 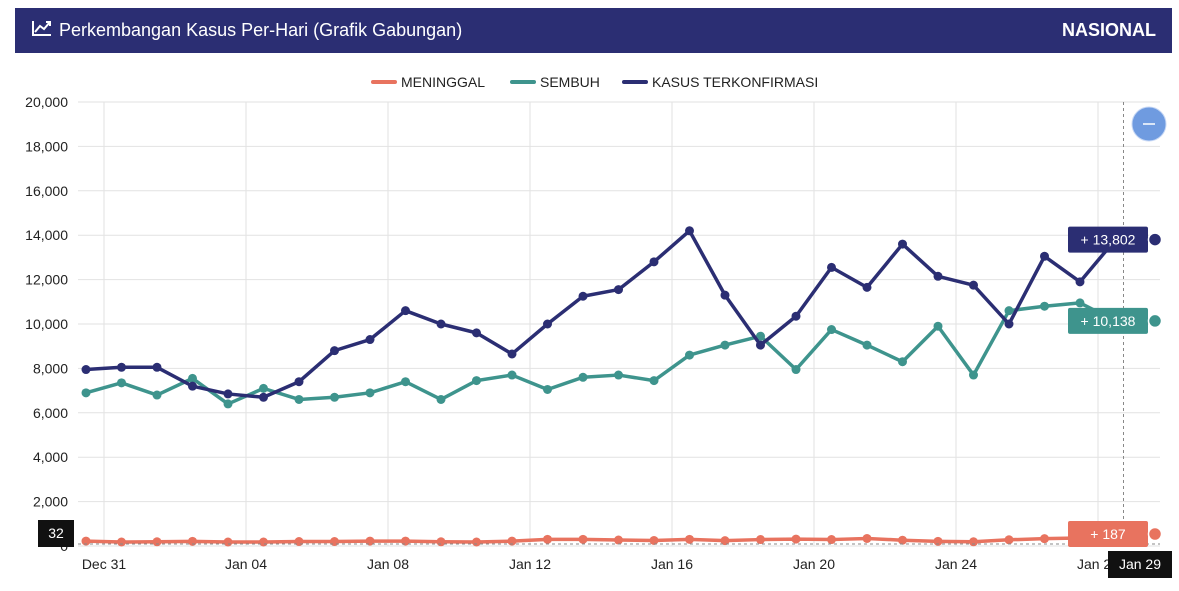 What do you see at coordinates (46, 235) in the screenshot?
I see `y-tick-label: 14,000` at bounding box center [46, 235].